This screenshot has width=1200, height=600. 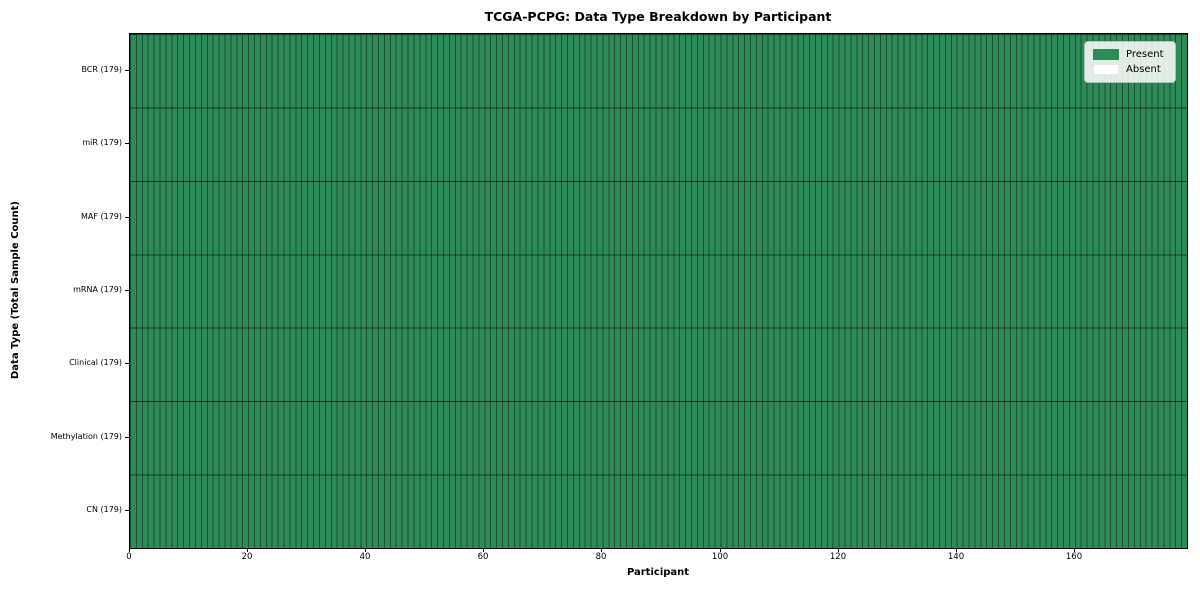 I want to click on y-tick-label-mrna: mRNA (179), so click(x=97, y=289).